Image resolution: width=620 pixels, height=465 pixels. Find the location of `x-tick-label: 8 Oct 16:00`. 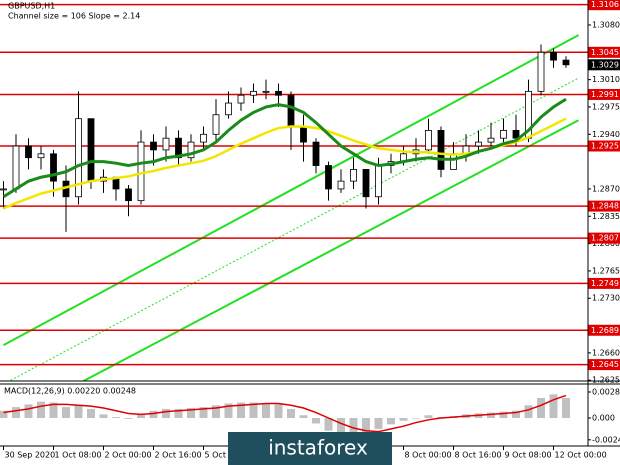

x-tick-label: 8 Oct 16:00 is located at coordinates (478, 455).